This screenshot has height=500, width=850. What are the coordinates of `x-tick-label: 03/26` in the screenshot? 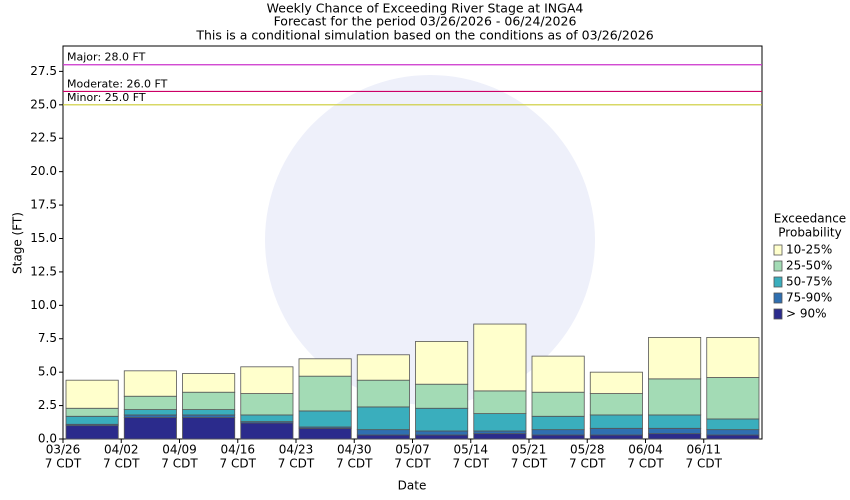 It's located at (63, 450).